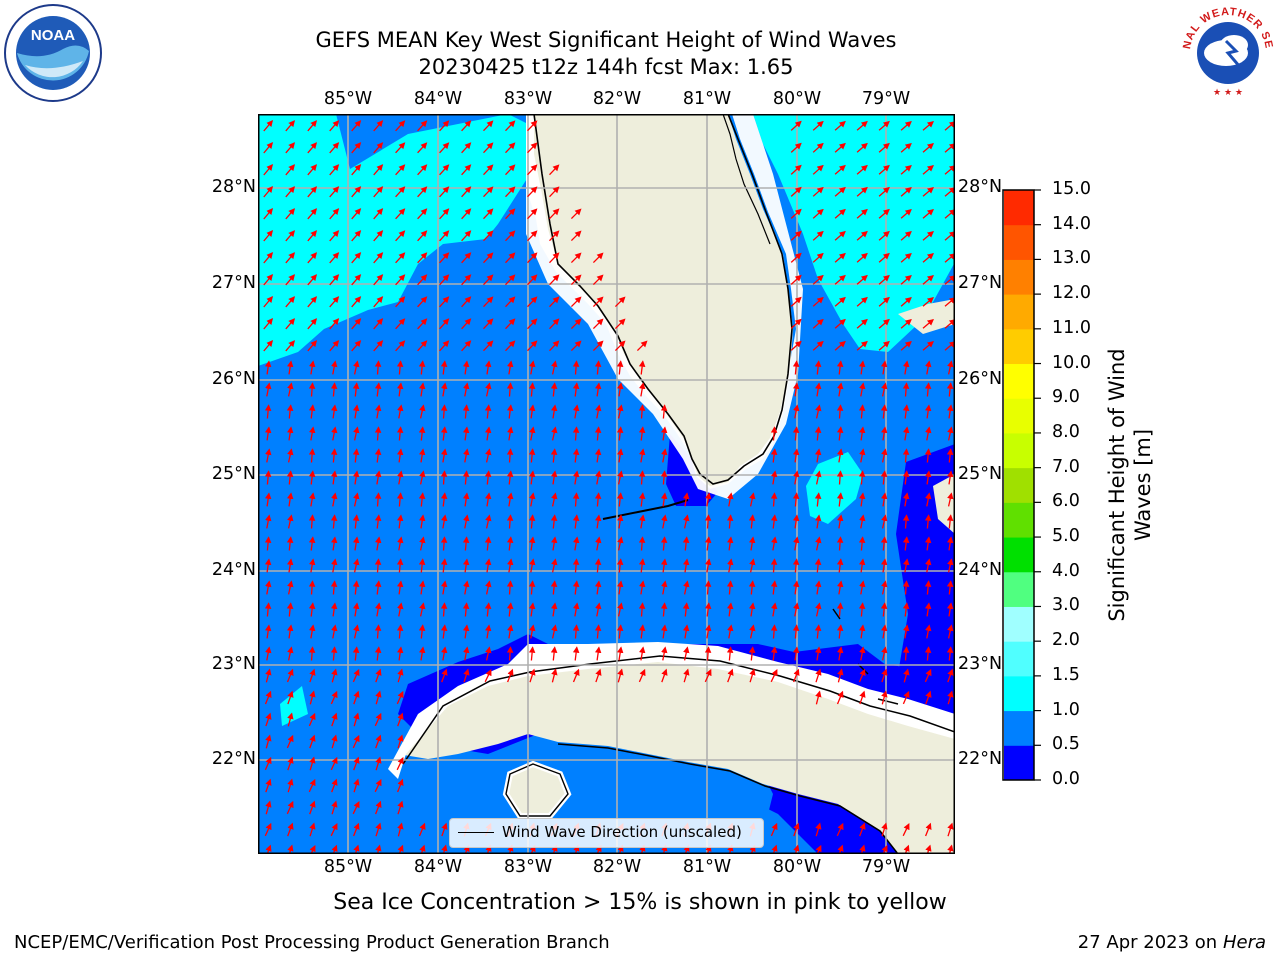 This screenshot has height=960, width=1280. What do you see at coordinates (1066, 570) in the screenshot?
I see `colorbar-tick-label: 4.0` at bounding box center [1066, 570].